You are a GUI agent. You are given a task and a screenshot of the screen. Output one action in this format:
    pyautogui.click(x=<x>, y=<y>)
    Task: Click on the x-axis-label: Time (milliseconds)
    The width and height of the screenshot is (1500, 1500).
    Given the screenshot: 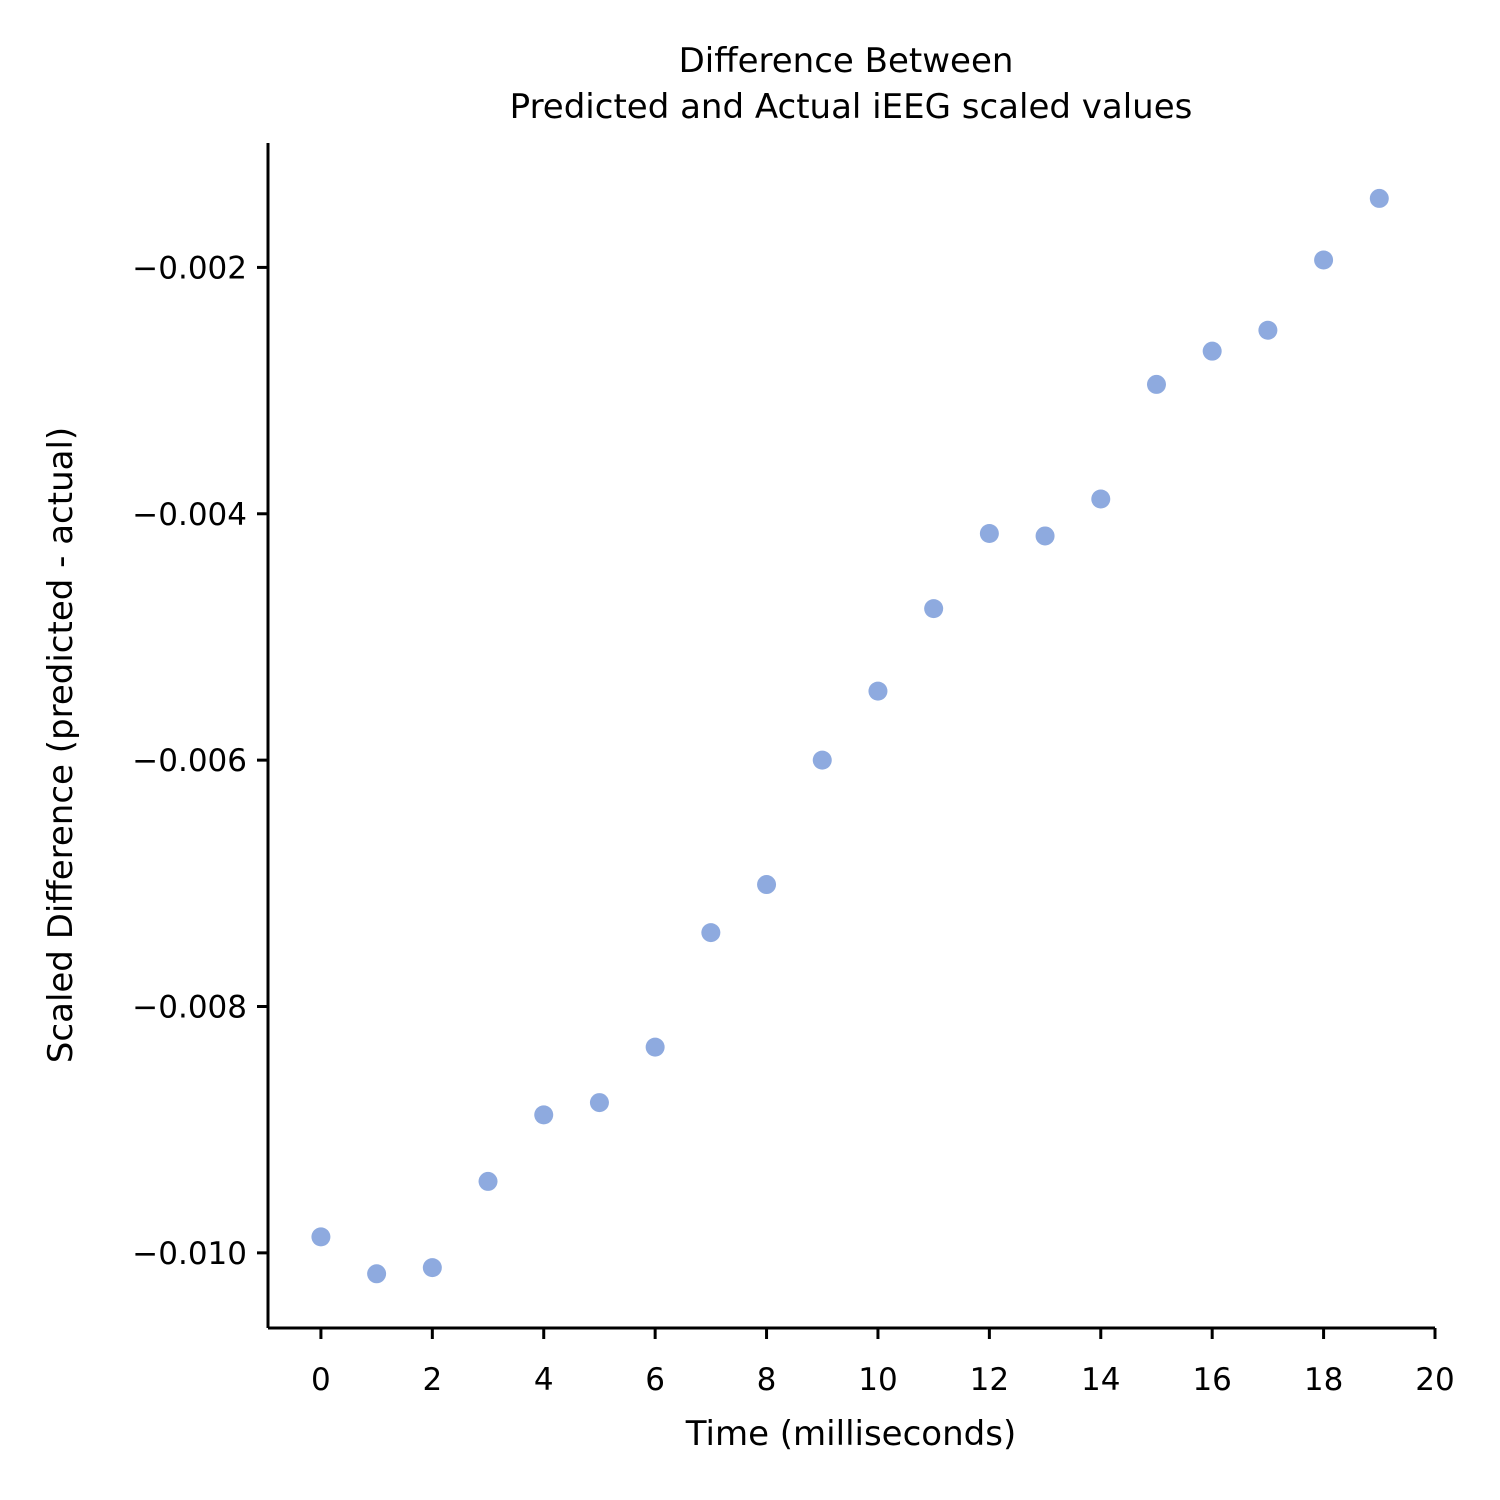 What is the action you would take?
    pyautogui.click(x=850, y=1434)
    